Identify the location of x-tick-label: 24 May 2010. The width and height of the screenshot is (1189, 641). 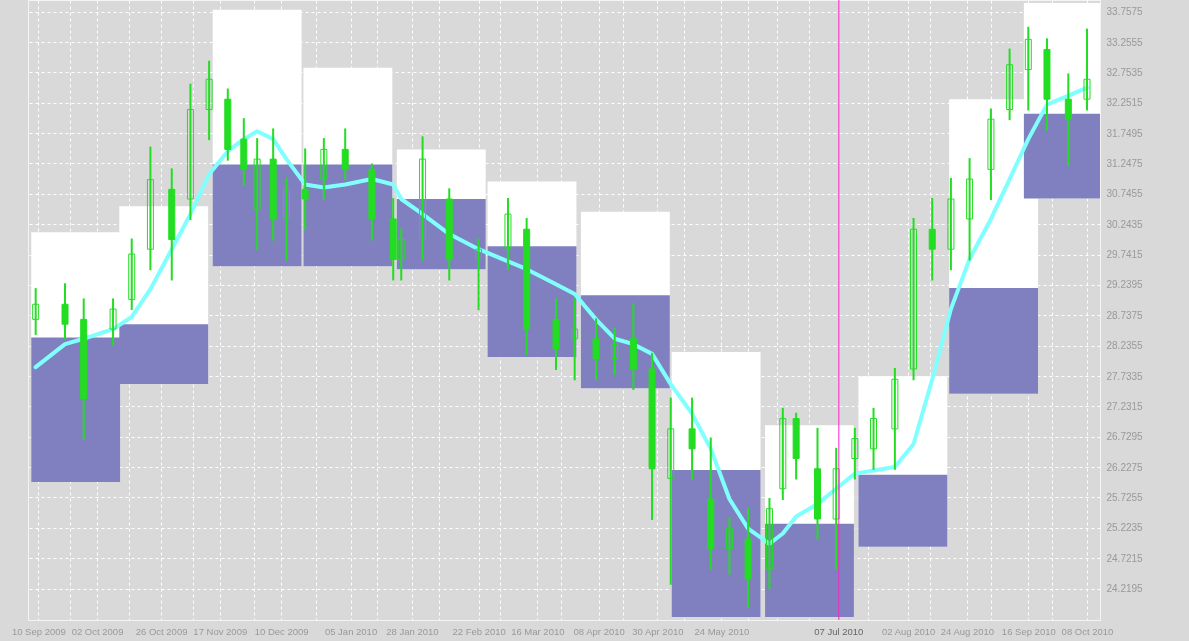
(722, 631).